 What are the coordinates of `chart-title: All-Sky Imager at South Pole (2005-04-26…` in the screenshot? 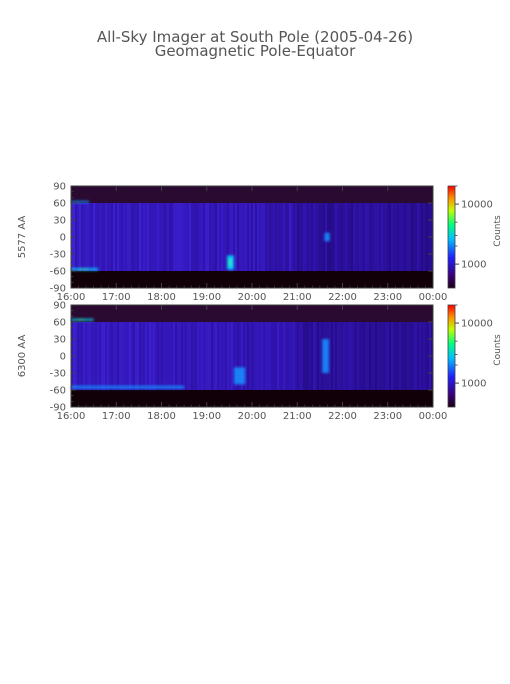 It's located at (255, 37).